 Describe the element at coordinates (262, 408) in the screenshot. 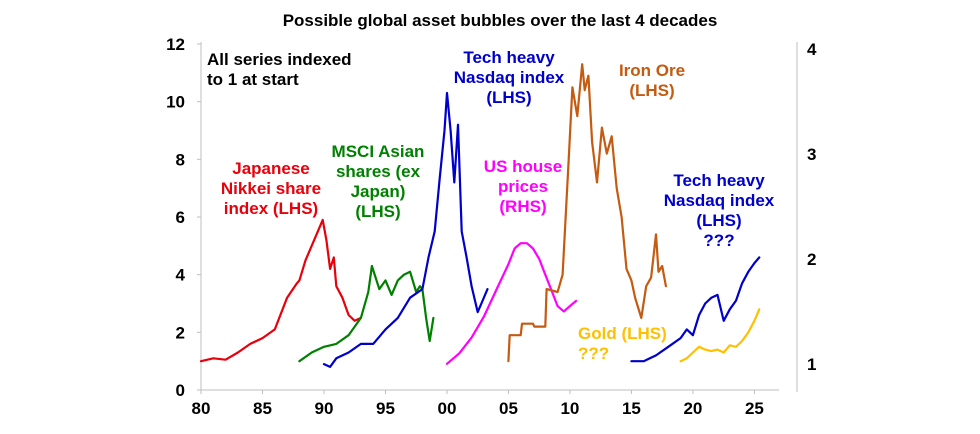

I see `x-tick-label: 85` at that location.